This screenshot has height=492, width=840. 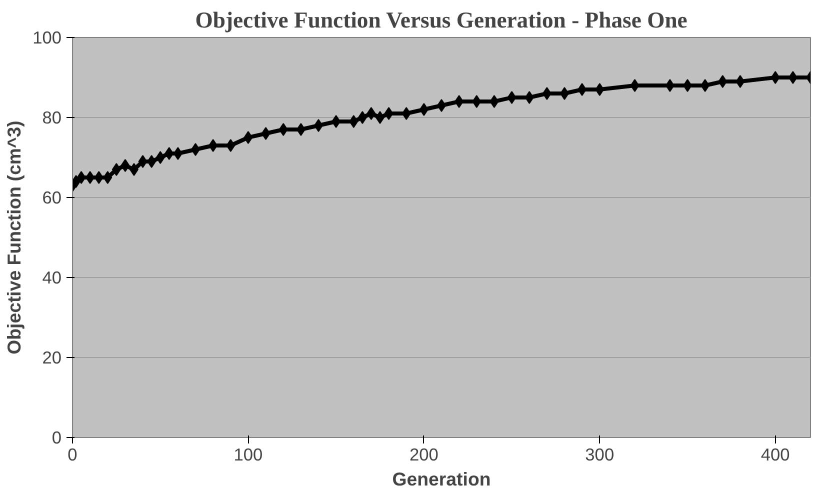 What do you see at coordinates (47, 38) in the screenshot?
I see `y-tick-label: 100` at bounding box center [47, 38].